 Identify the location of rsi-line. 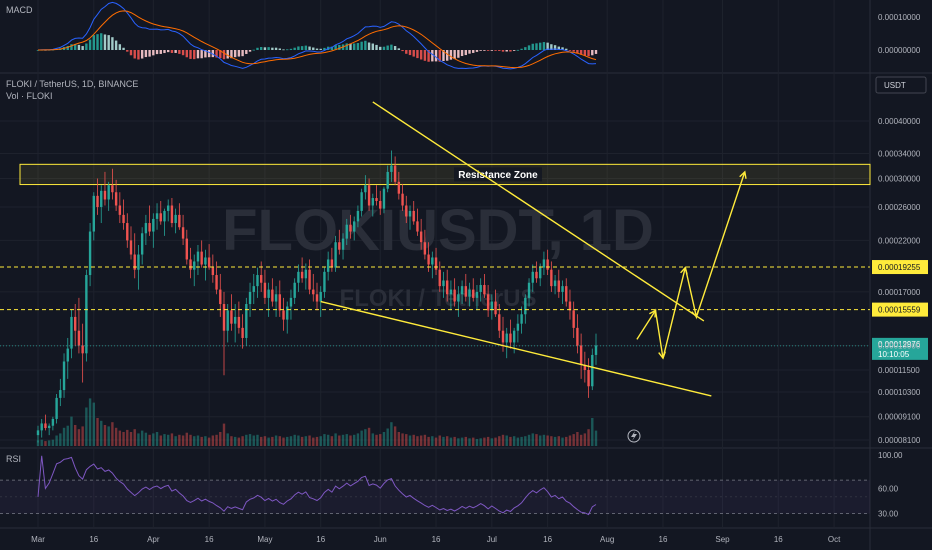
(317, 485).